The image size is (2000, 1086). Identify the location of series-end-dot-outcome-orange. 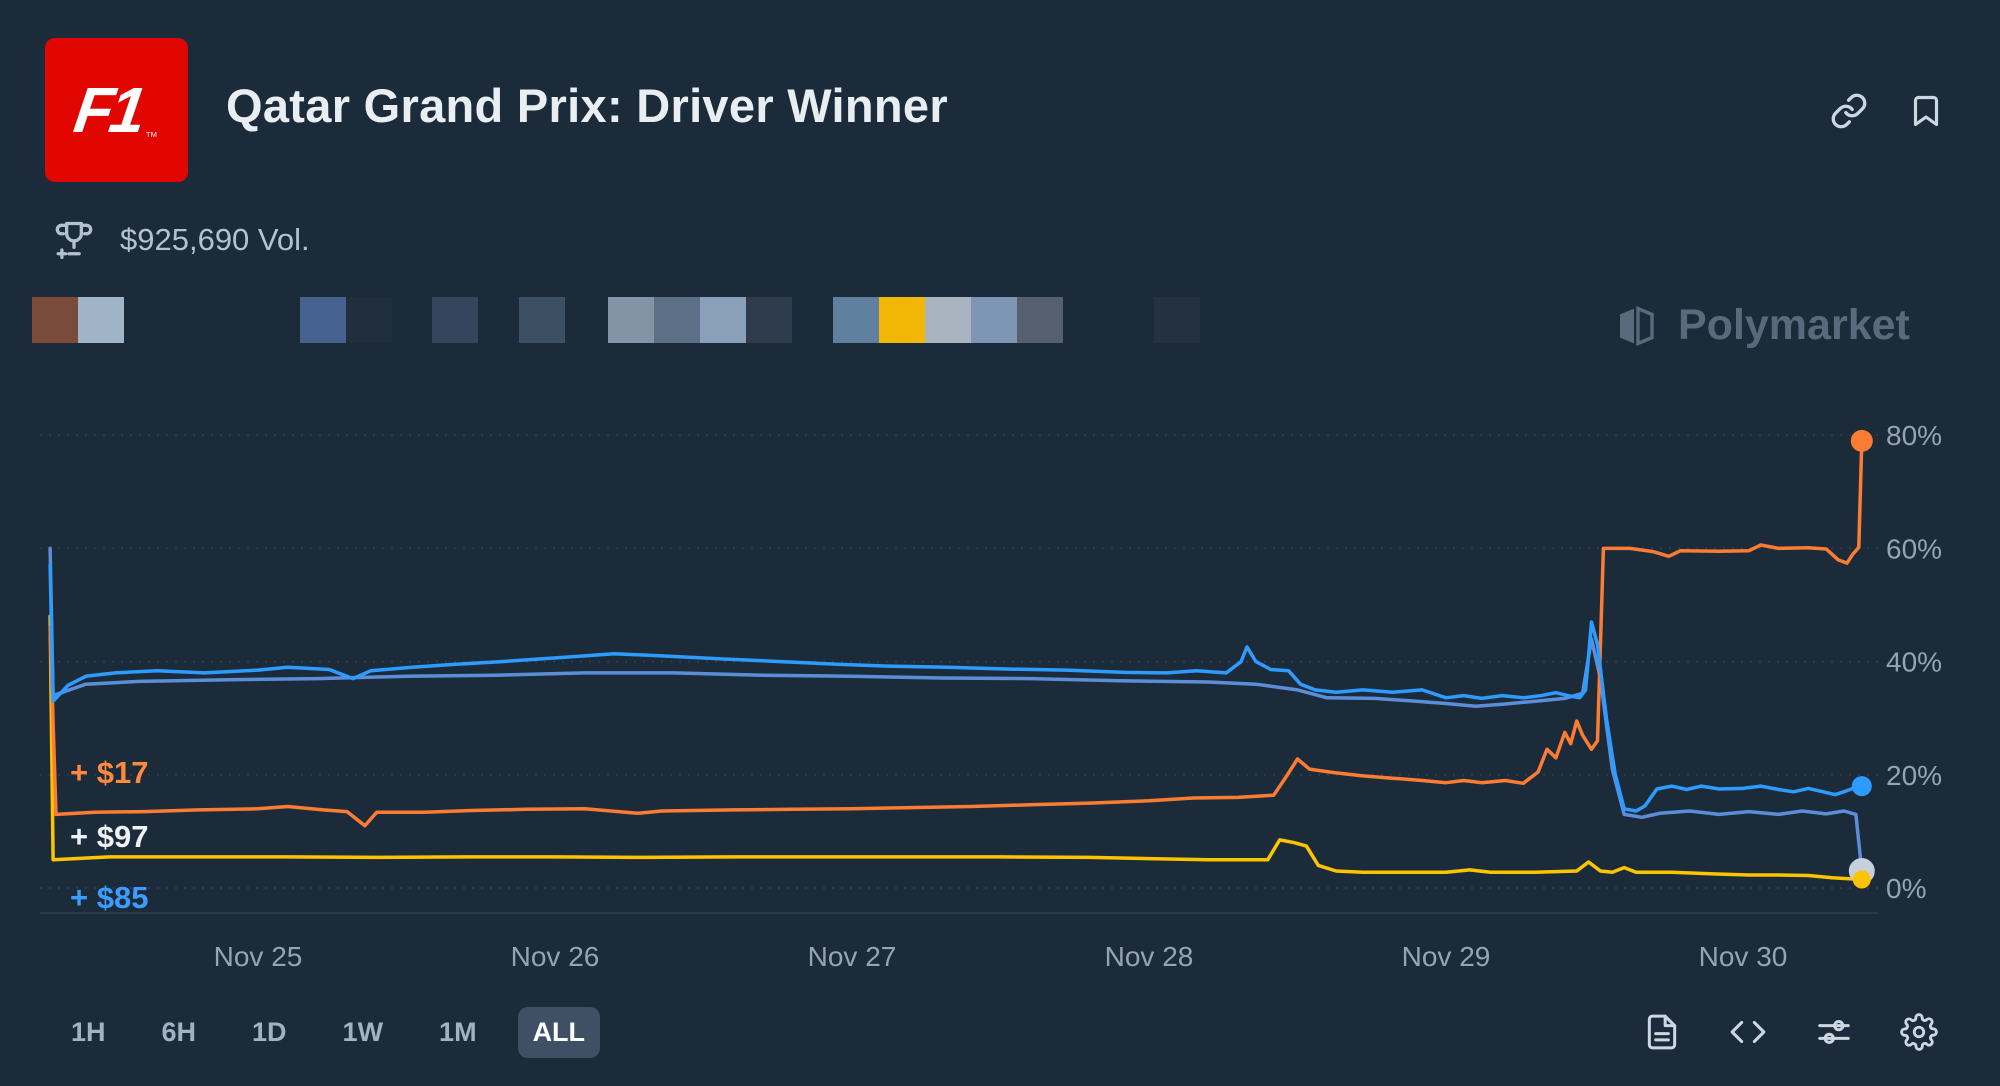
(1861, 440).